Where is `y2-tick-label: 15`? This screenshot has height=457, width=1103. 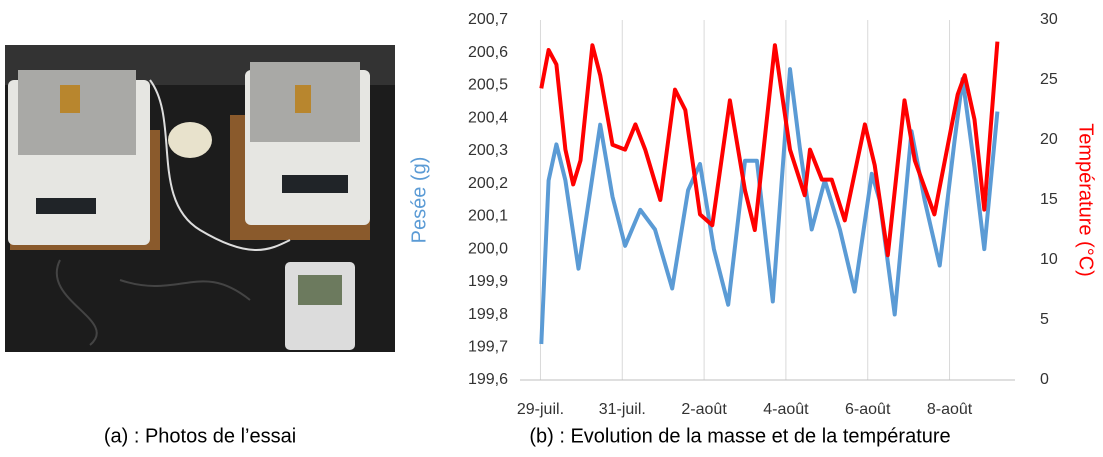 y2-tick-label: 15 is located at coordinates (1049, 199).